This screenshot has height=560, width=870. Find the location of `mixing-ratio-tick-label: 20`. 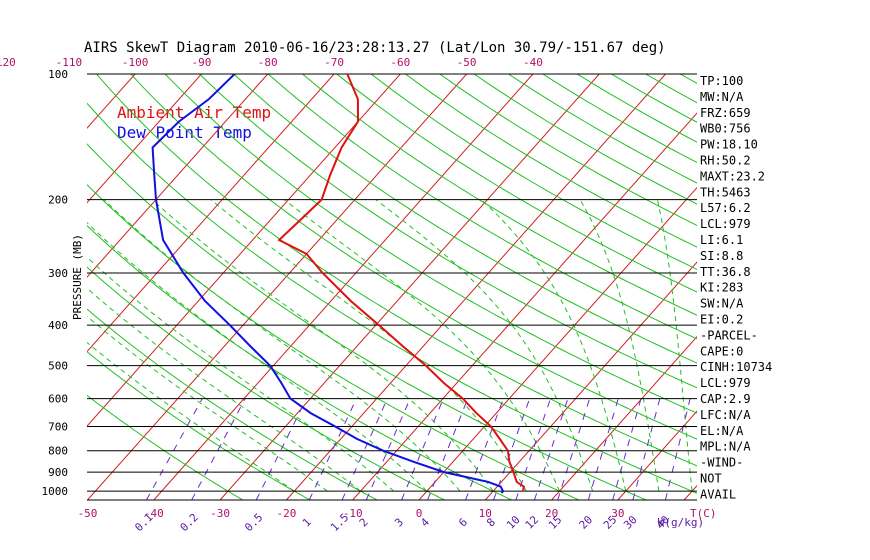

mixing-ratio-tick-label: 20 is located at coordinates (586, 522).